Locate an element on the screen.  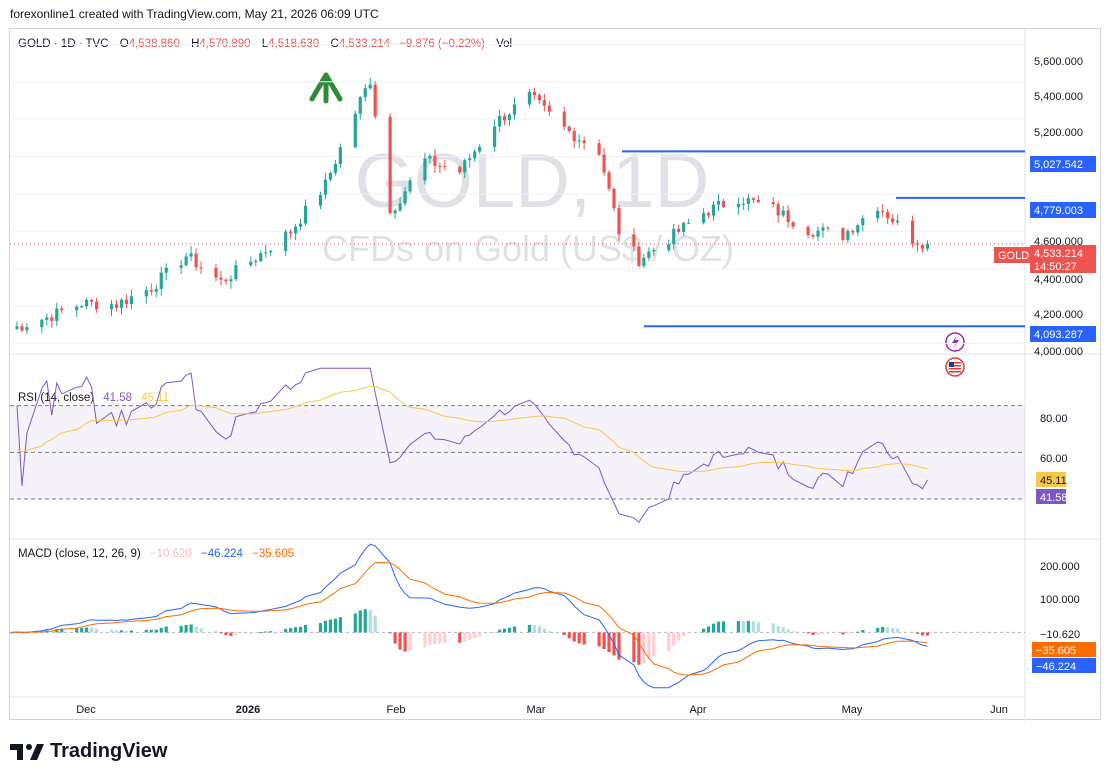
svg-text: 5,027.542 is located at coordinates (1058, 165).